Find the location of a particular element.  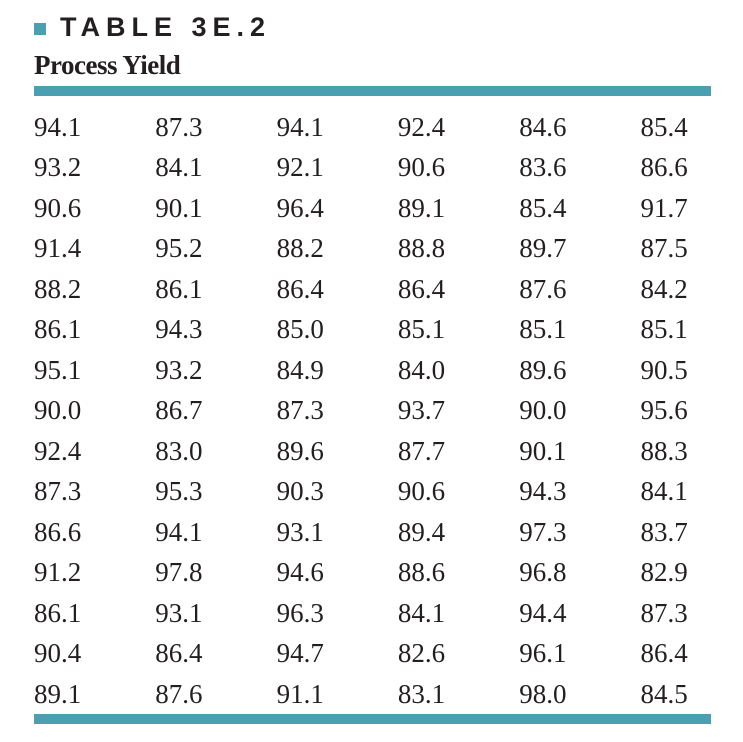

table-cell: 88.2 is located at coordinates (300, 248).